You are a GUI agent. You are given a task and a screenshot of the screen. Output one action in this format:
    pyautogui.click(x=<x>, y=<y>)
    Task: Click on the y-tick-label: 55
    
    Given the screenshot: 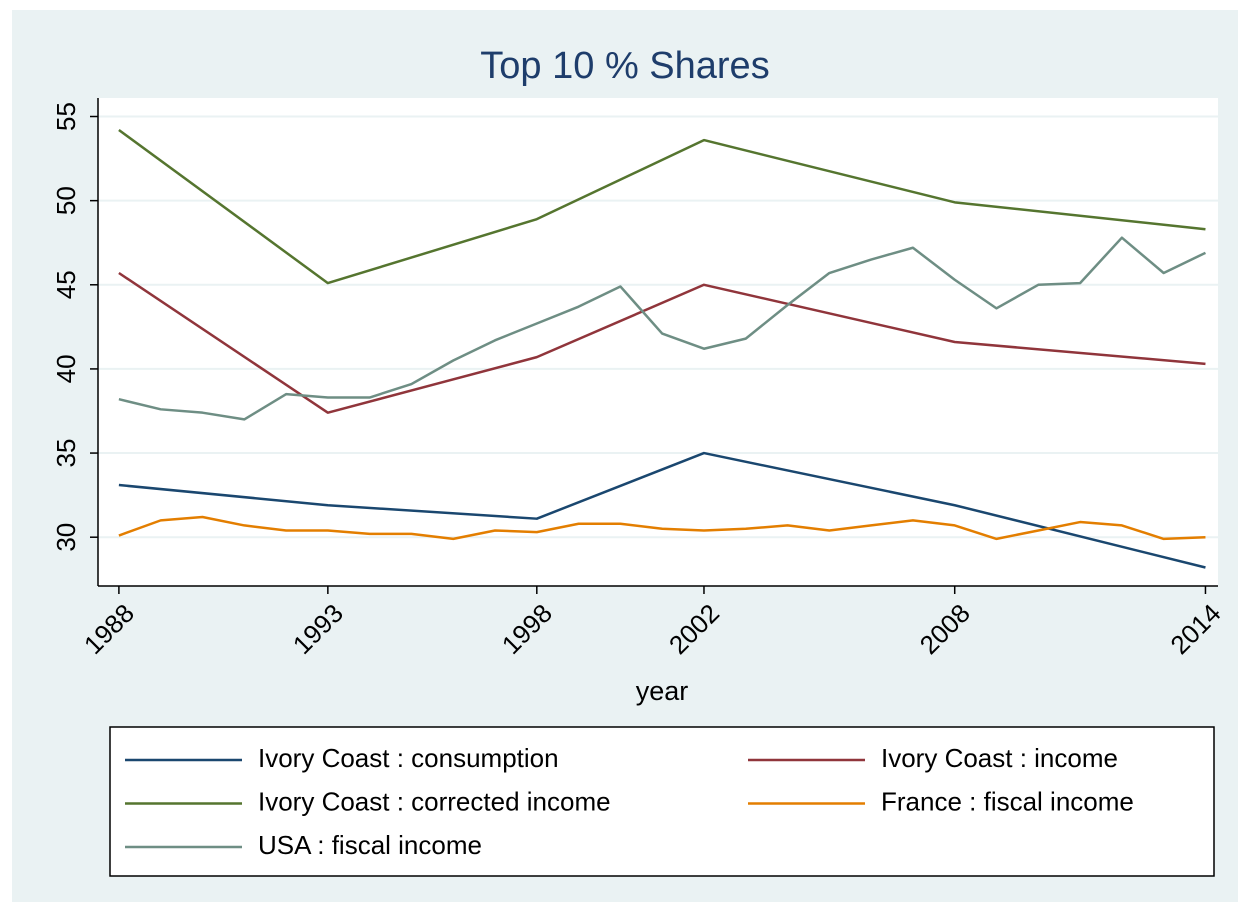 What is the action you would take?
    pyautogui.click(x=66, y=116)
    